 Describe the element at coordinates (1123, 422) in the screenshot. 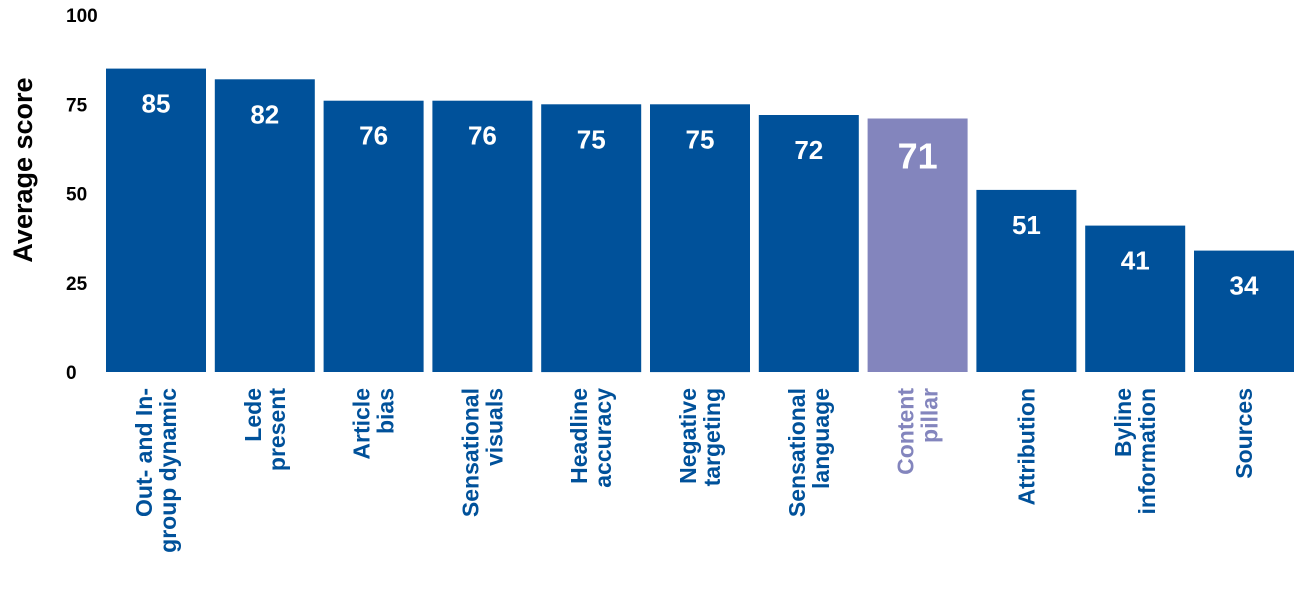

I see `category-label-line: Byline` at that location.